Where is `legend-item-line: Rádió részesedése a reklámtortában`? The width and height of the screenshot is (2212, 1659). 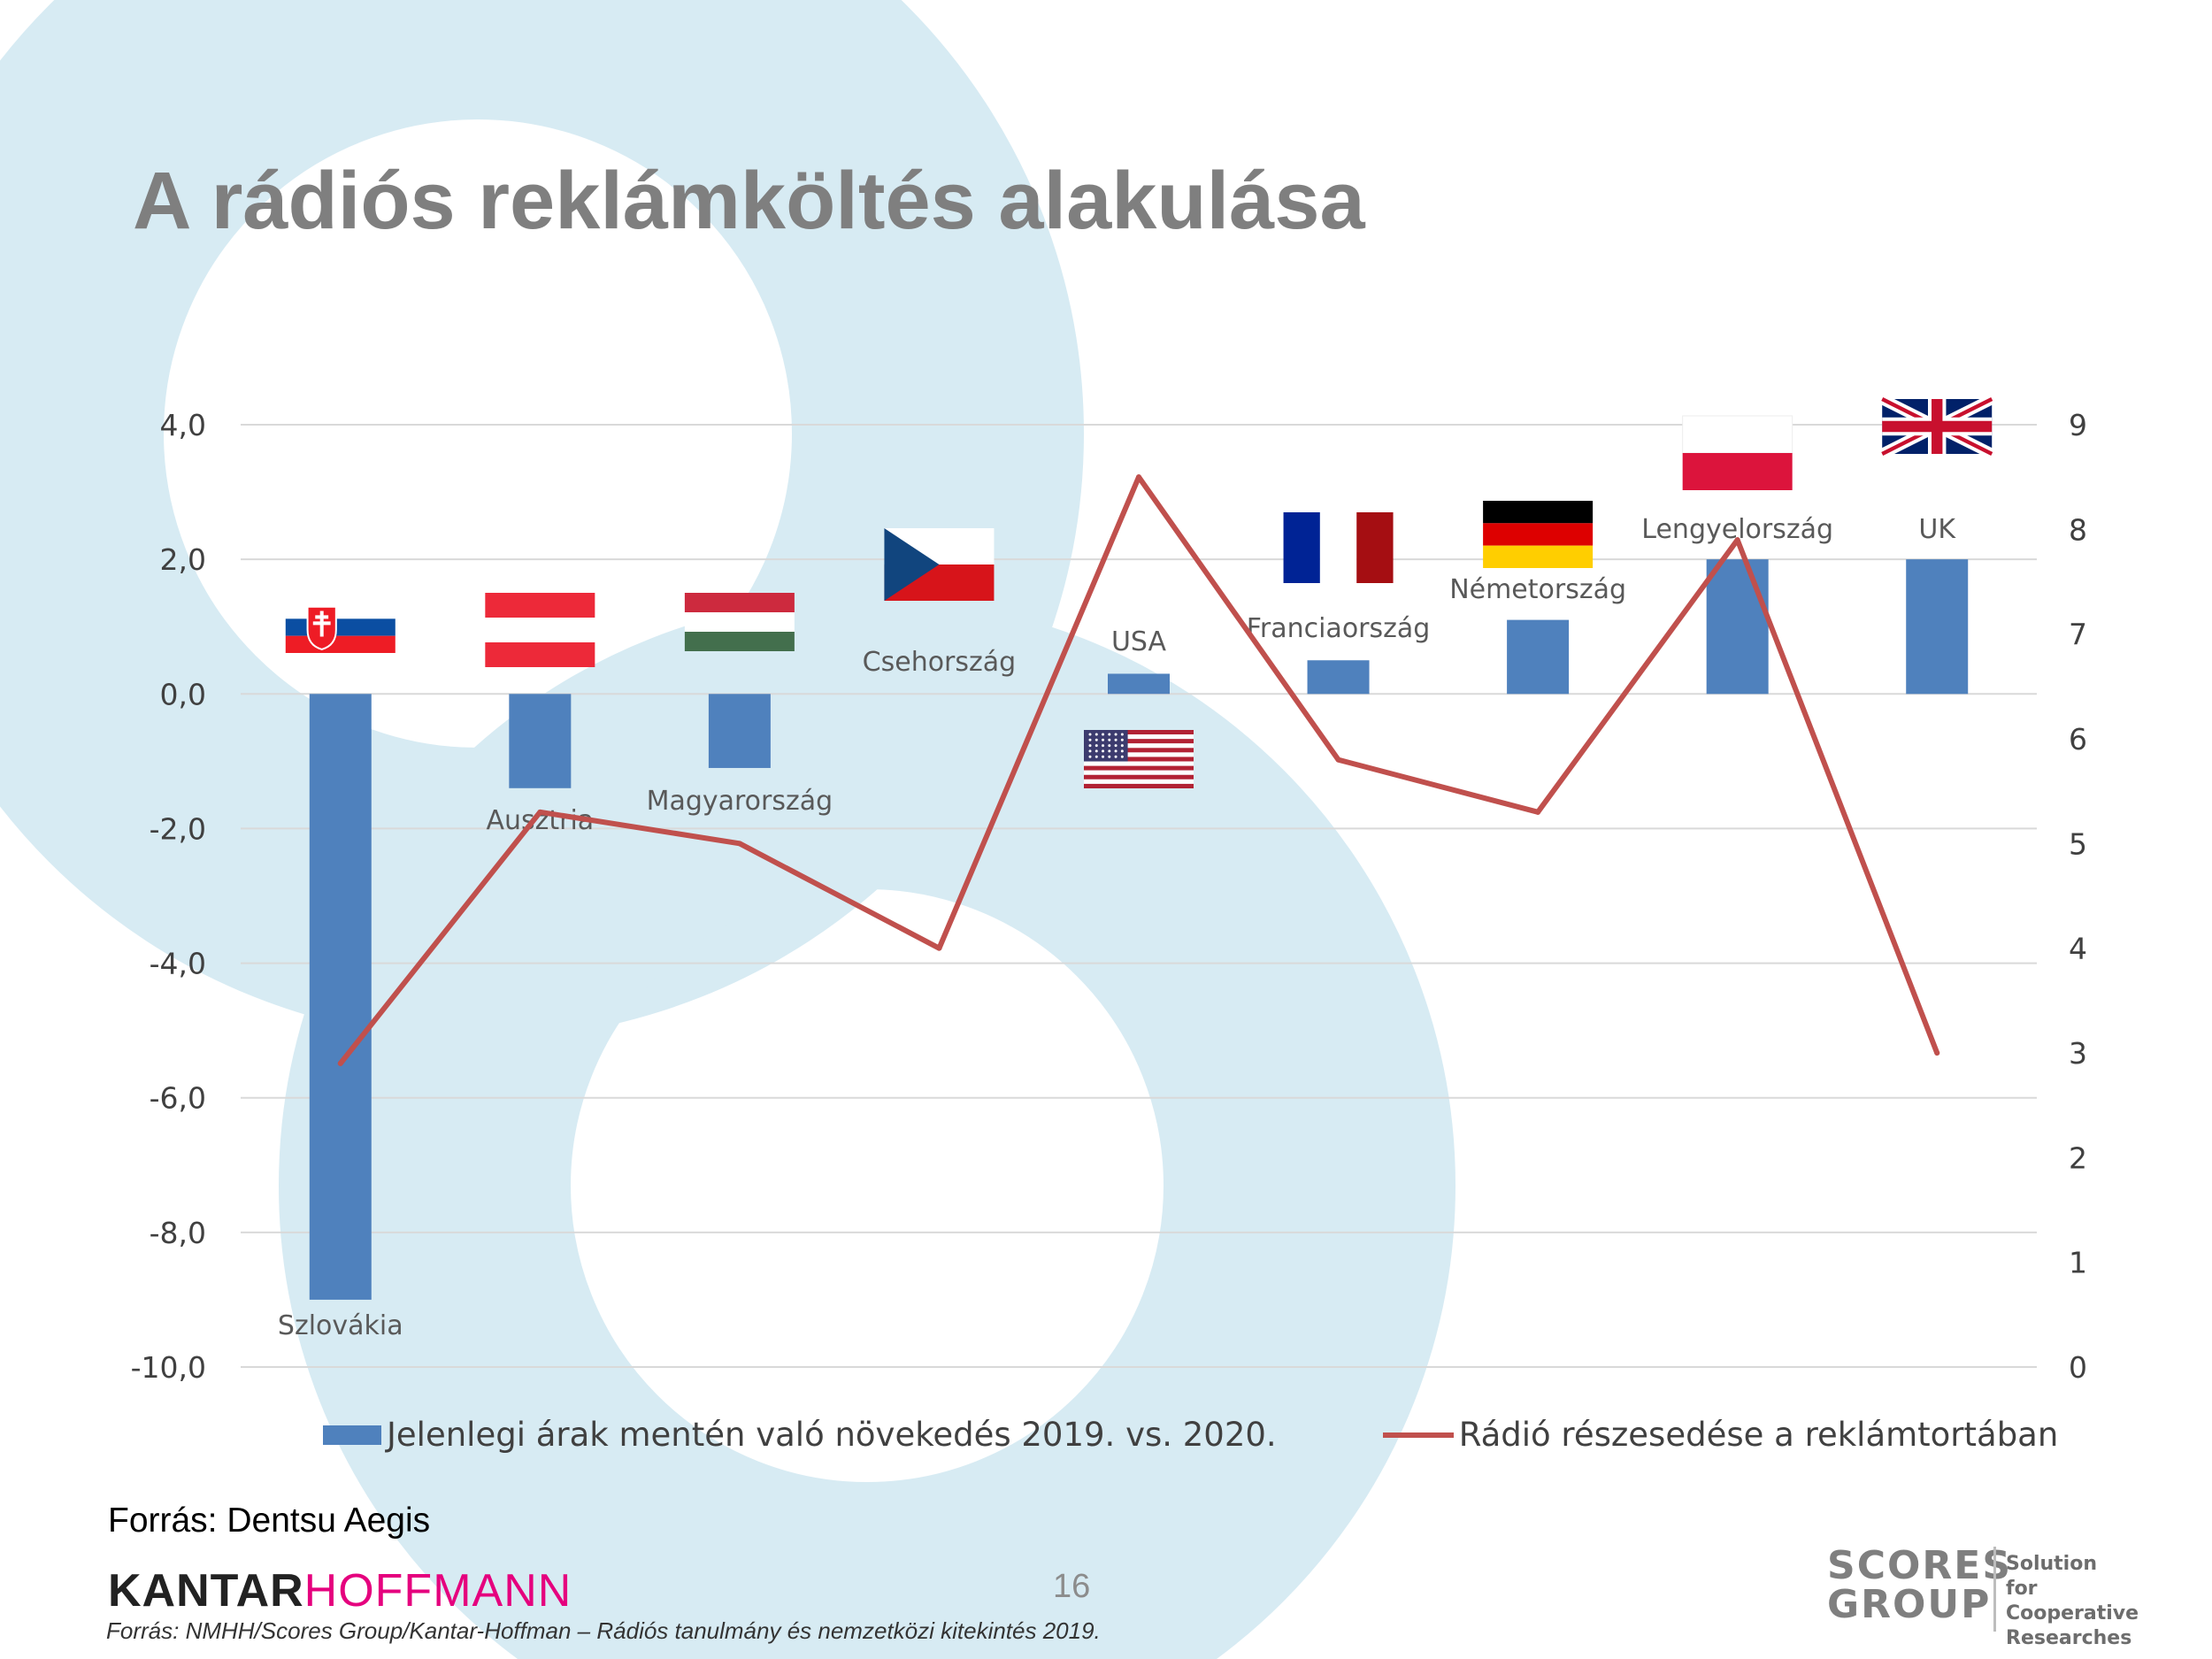
legend-item-line: Rádió részesedése a reklámtortában is located at coordinates (1721, 1435).